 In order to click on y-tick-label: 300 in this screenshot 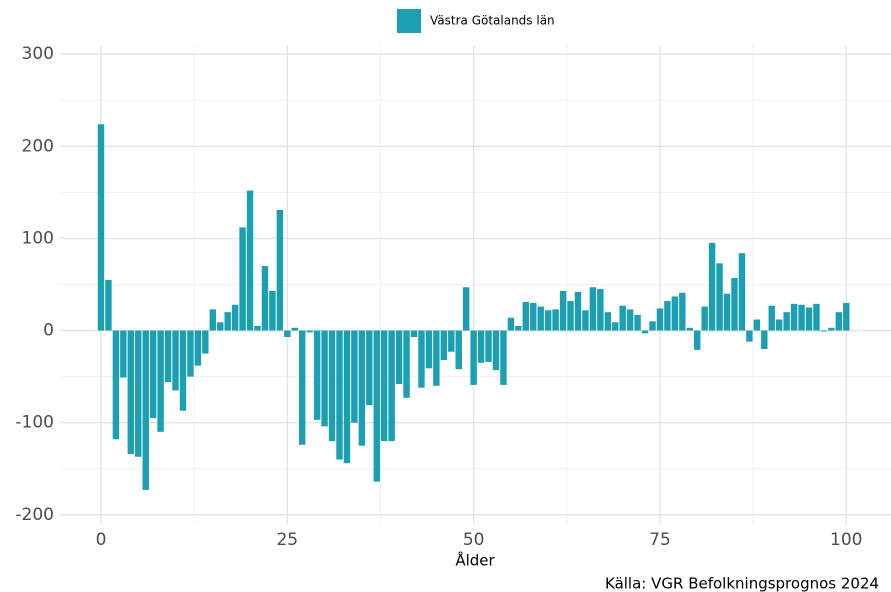, I will do `click(38, 54)`.